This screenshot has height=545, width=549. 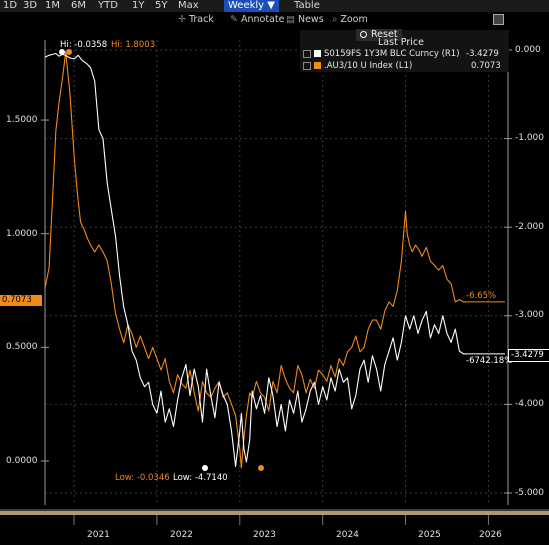 What do you see at coordinates (200, 478) in the screenshot?
I see `low-white-label: Low: -4.7140` at bounding box center [200, 478].